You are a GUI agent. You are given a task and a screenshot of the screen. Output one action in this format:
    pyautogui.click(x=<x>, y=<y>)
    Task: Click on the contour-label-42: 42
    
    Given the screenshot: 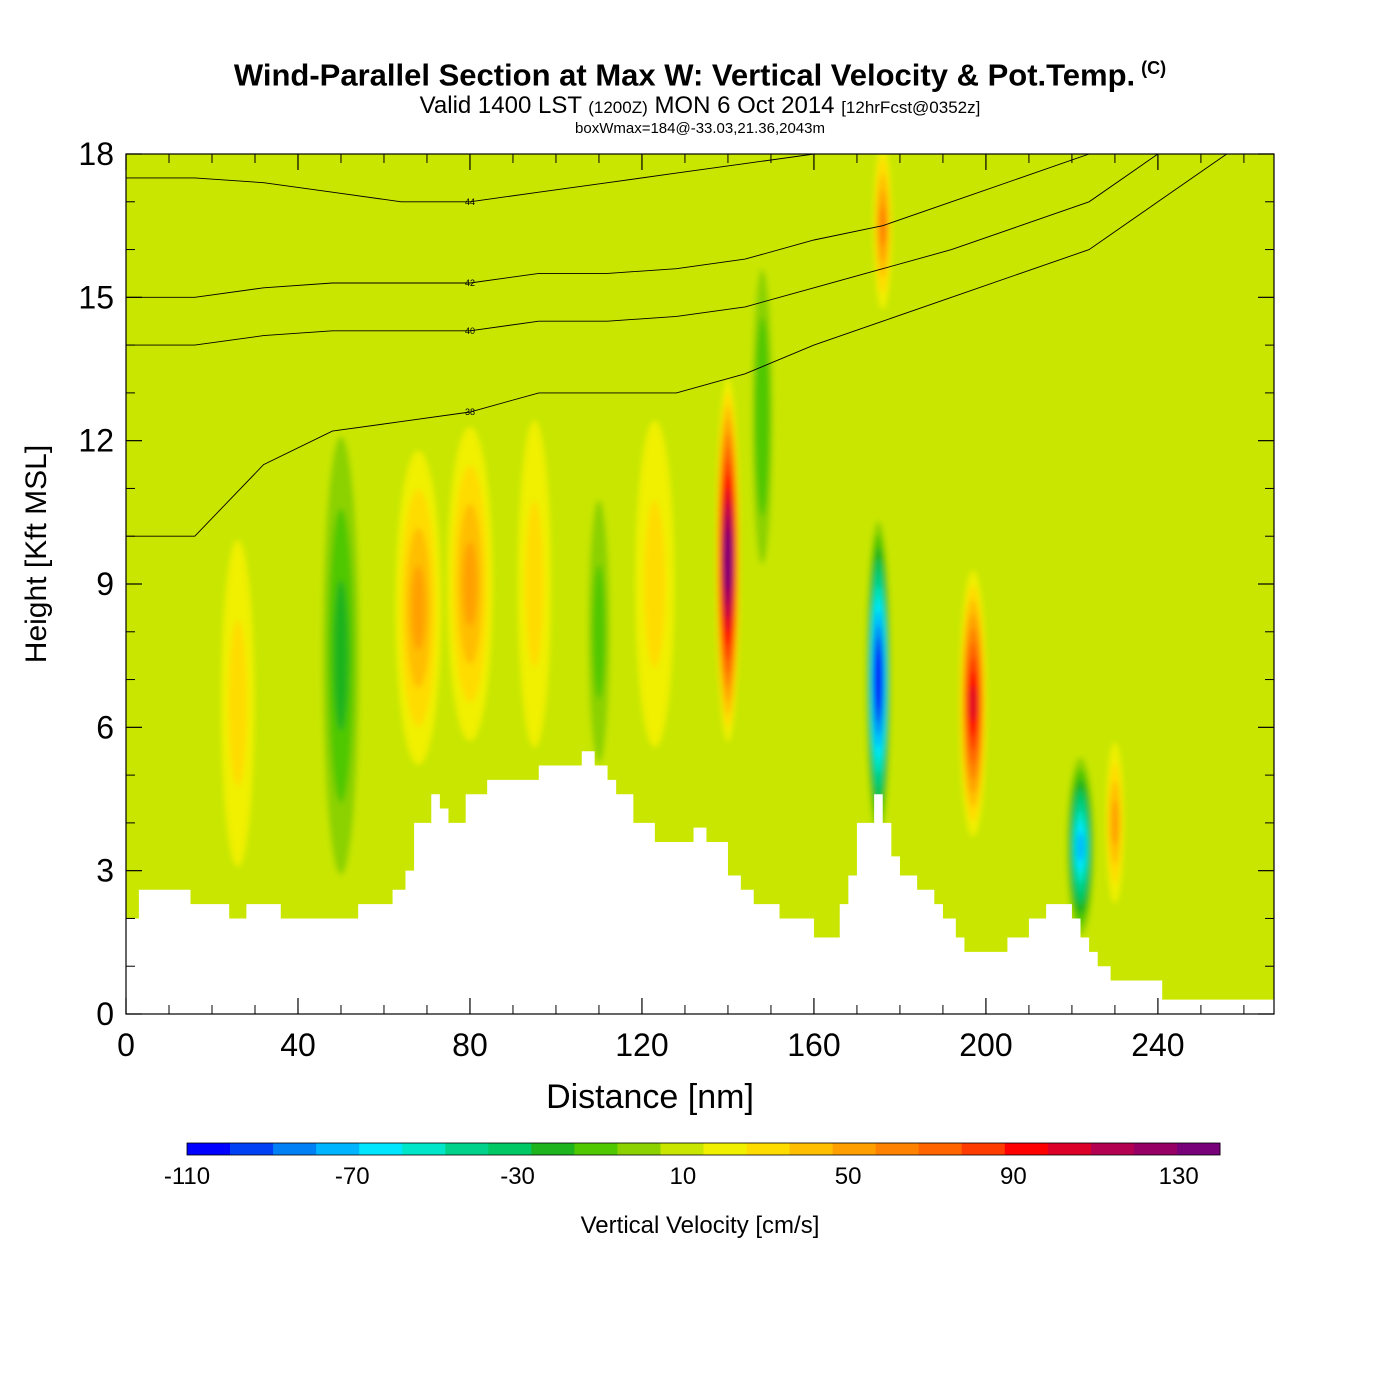 What is the action you would take?
    pyautogui.click(x=470, y=283)
    